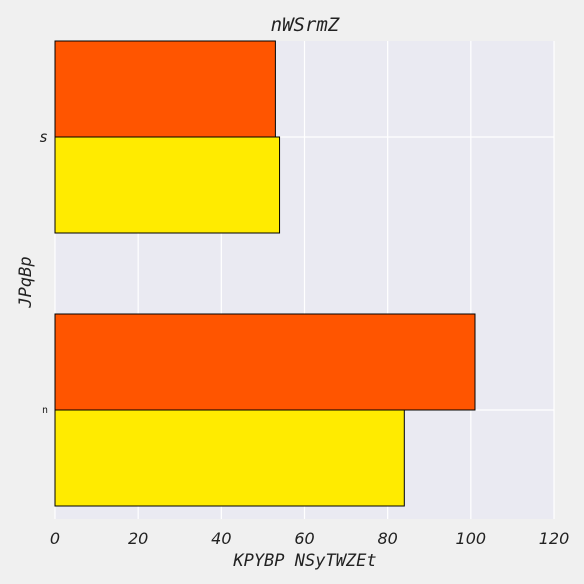 The height and width of the screenshot is (584, 584). I want to click on y-tick-label-s: s, so click(43, 137).